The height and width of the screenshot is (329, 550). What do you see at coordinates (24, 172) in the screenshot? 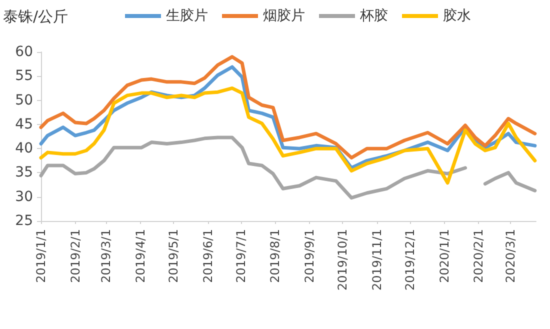
I see `y-tick-label: 35` at bounding box center [24, 172].